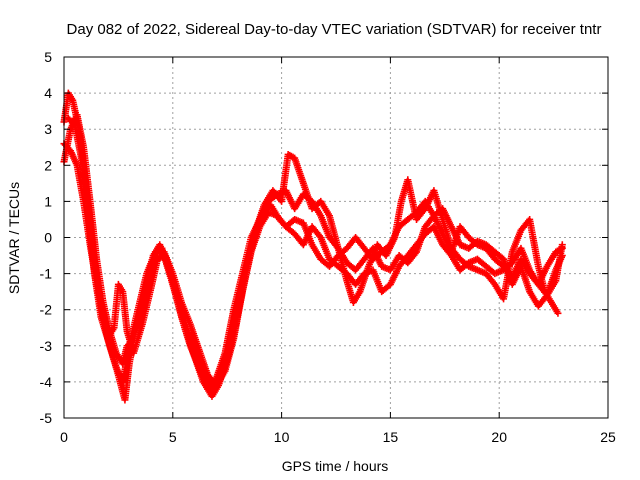 The image size is (640, 480). I want to click on y-tick-label: 0, so click(48, 238).